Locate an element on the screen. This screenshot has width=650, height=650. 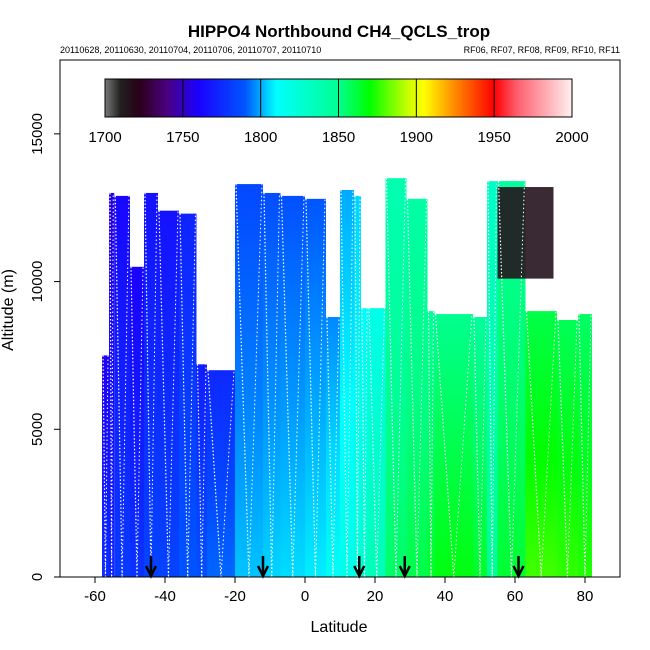
x-tick-label: -60 is located at coordinates (95, 596).